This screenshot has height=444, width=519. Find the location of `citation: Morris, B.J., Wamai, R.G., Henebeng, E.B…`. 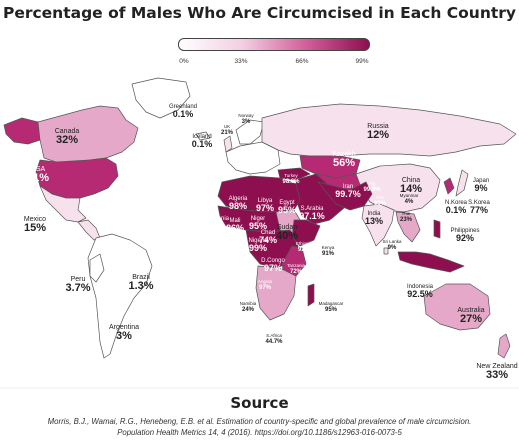

citation: Morris, B.J., Wamai, R.G., Henebeng, E.B… is located at coordinates (259, 427).